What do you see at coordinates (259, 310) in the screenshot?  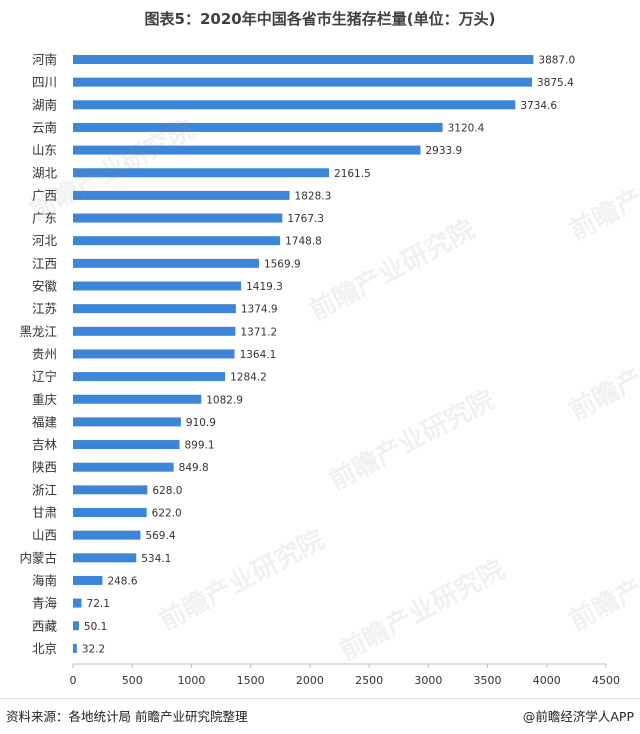 I see `data-label: 1374.9` at bounding box center [259, 310].